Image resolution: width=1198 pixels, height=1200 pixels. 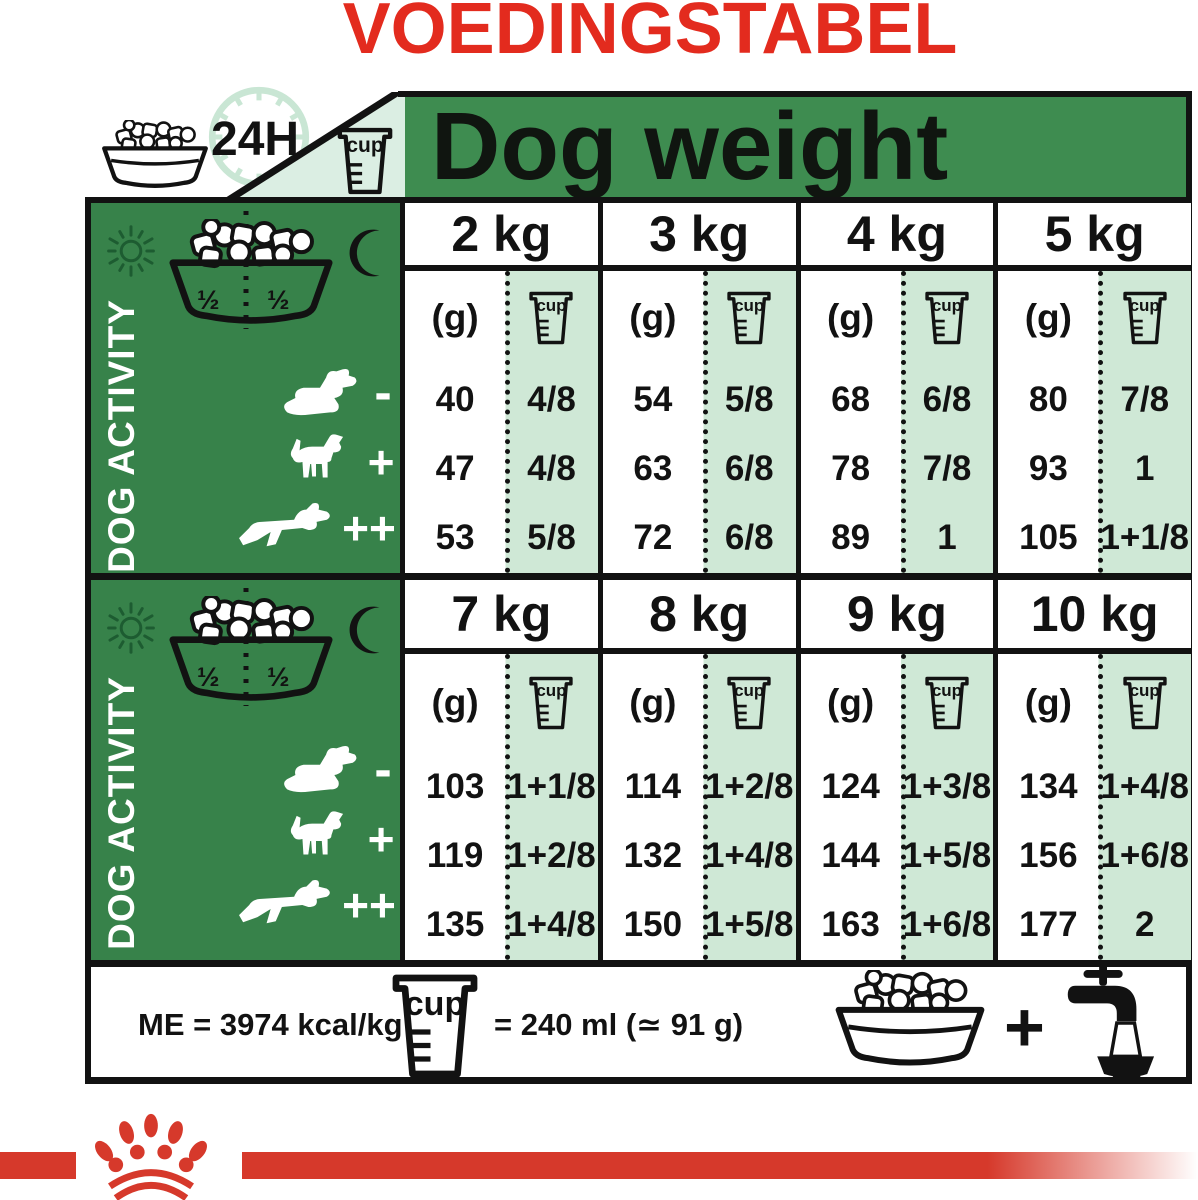 I want to click on dog-activity-label: DOG ACTIVITY, so click(x=121, y=436).